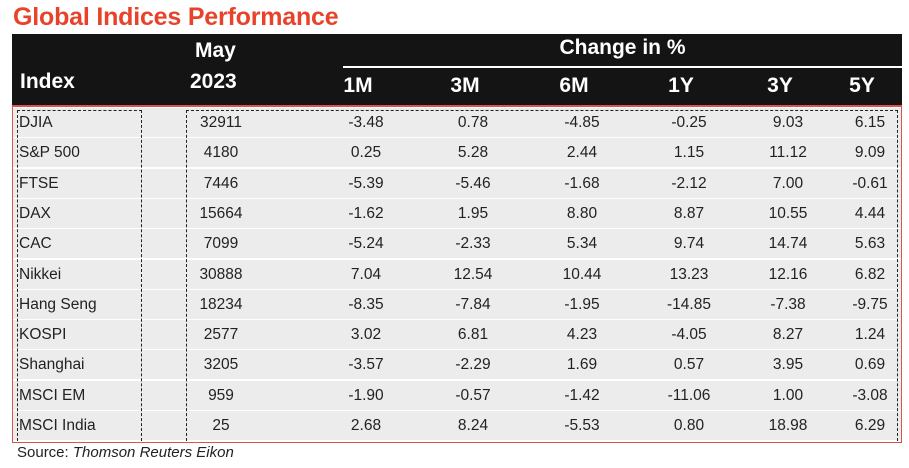  I want to click on header-5y: 5Y, so click(862, 85).